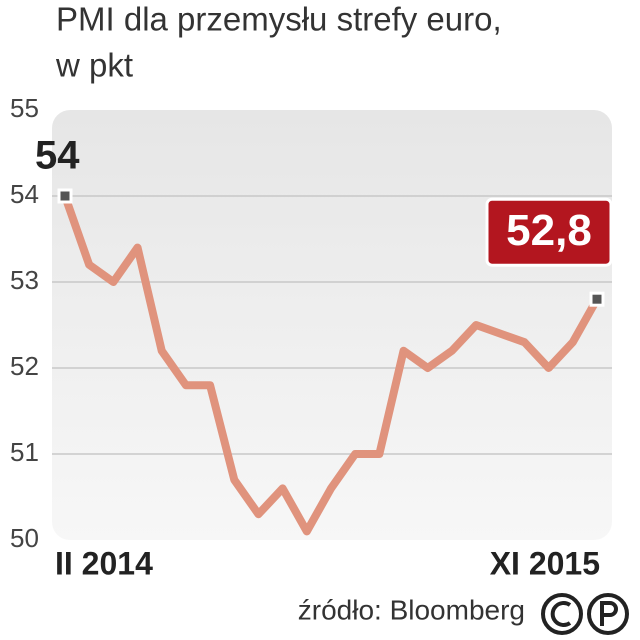 Image resolution: width=640 pixels, height=640 pixels. I want to click on source: źródło: Bloomberg, so click(411, 609).